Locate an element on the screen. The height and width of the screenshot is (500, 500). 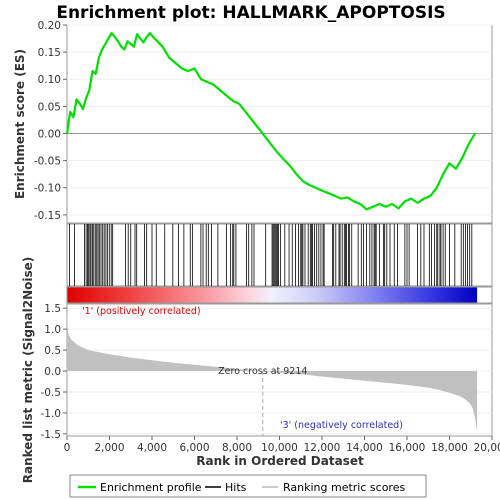
es-y-ticks: 0.20 0.15 0.10 0.05 0.00 -0.05 -0.10 -0.15 is located at coordinates (50, 121).